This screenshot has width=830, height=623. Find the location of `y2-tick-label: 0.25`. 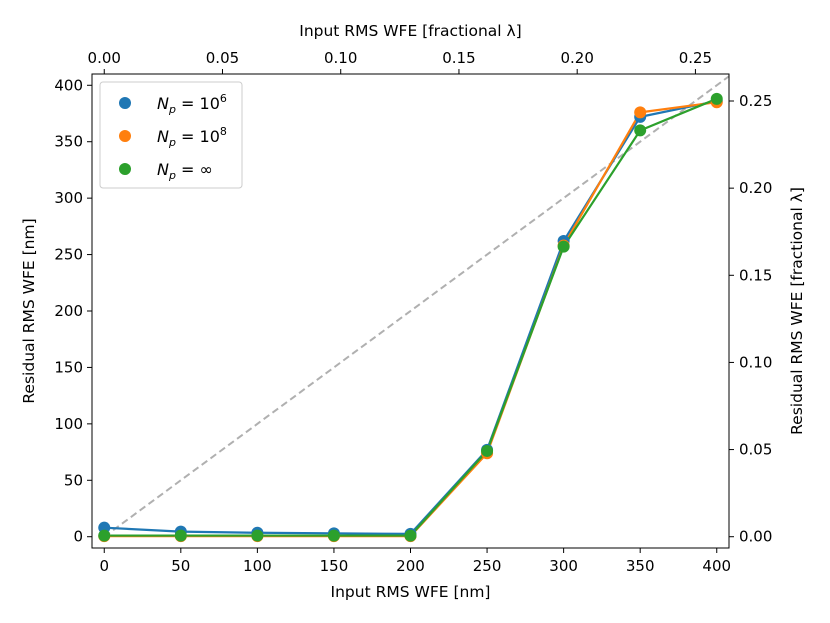

y2-tick-label: 0.25 is located at coordinates (755, 101).